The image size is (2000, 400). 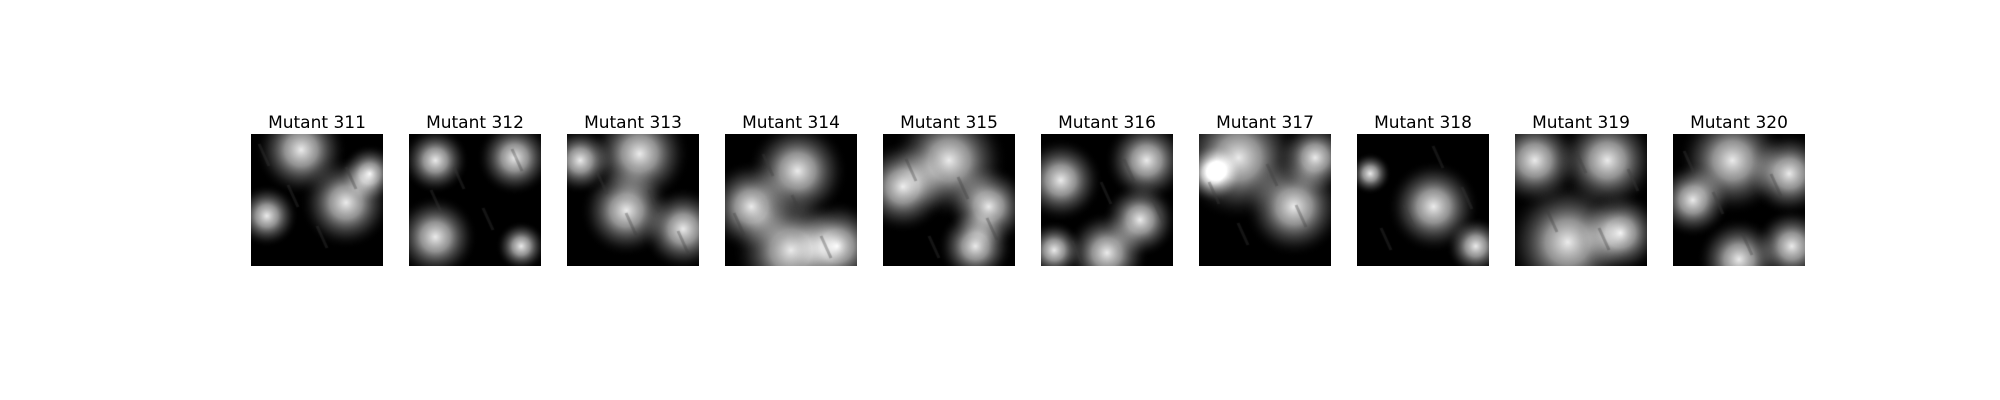 I want to click on panel-title: Mutant 314, so click(x=791, y=123).